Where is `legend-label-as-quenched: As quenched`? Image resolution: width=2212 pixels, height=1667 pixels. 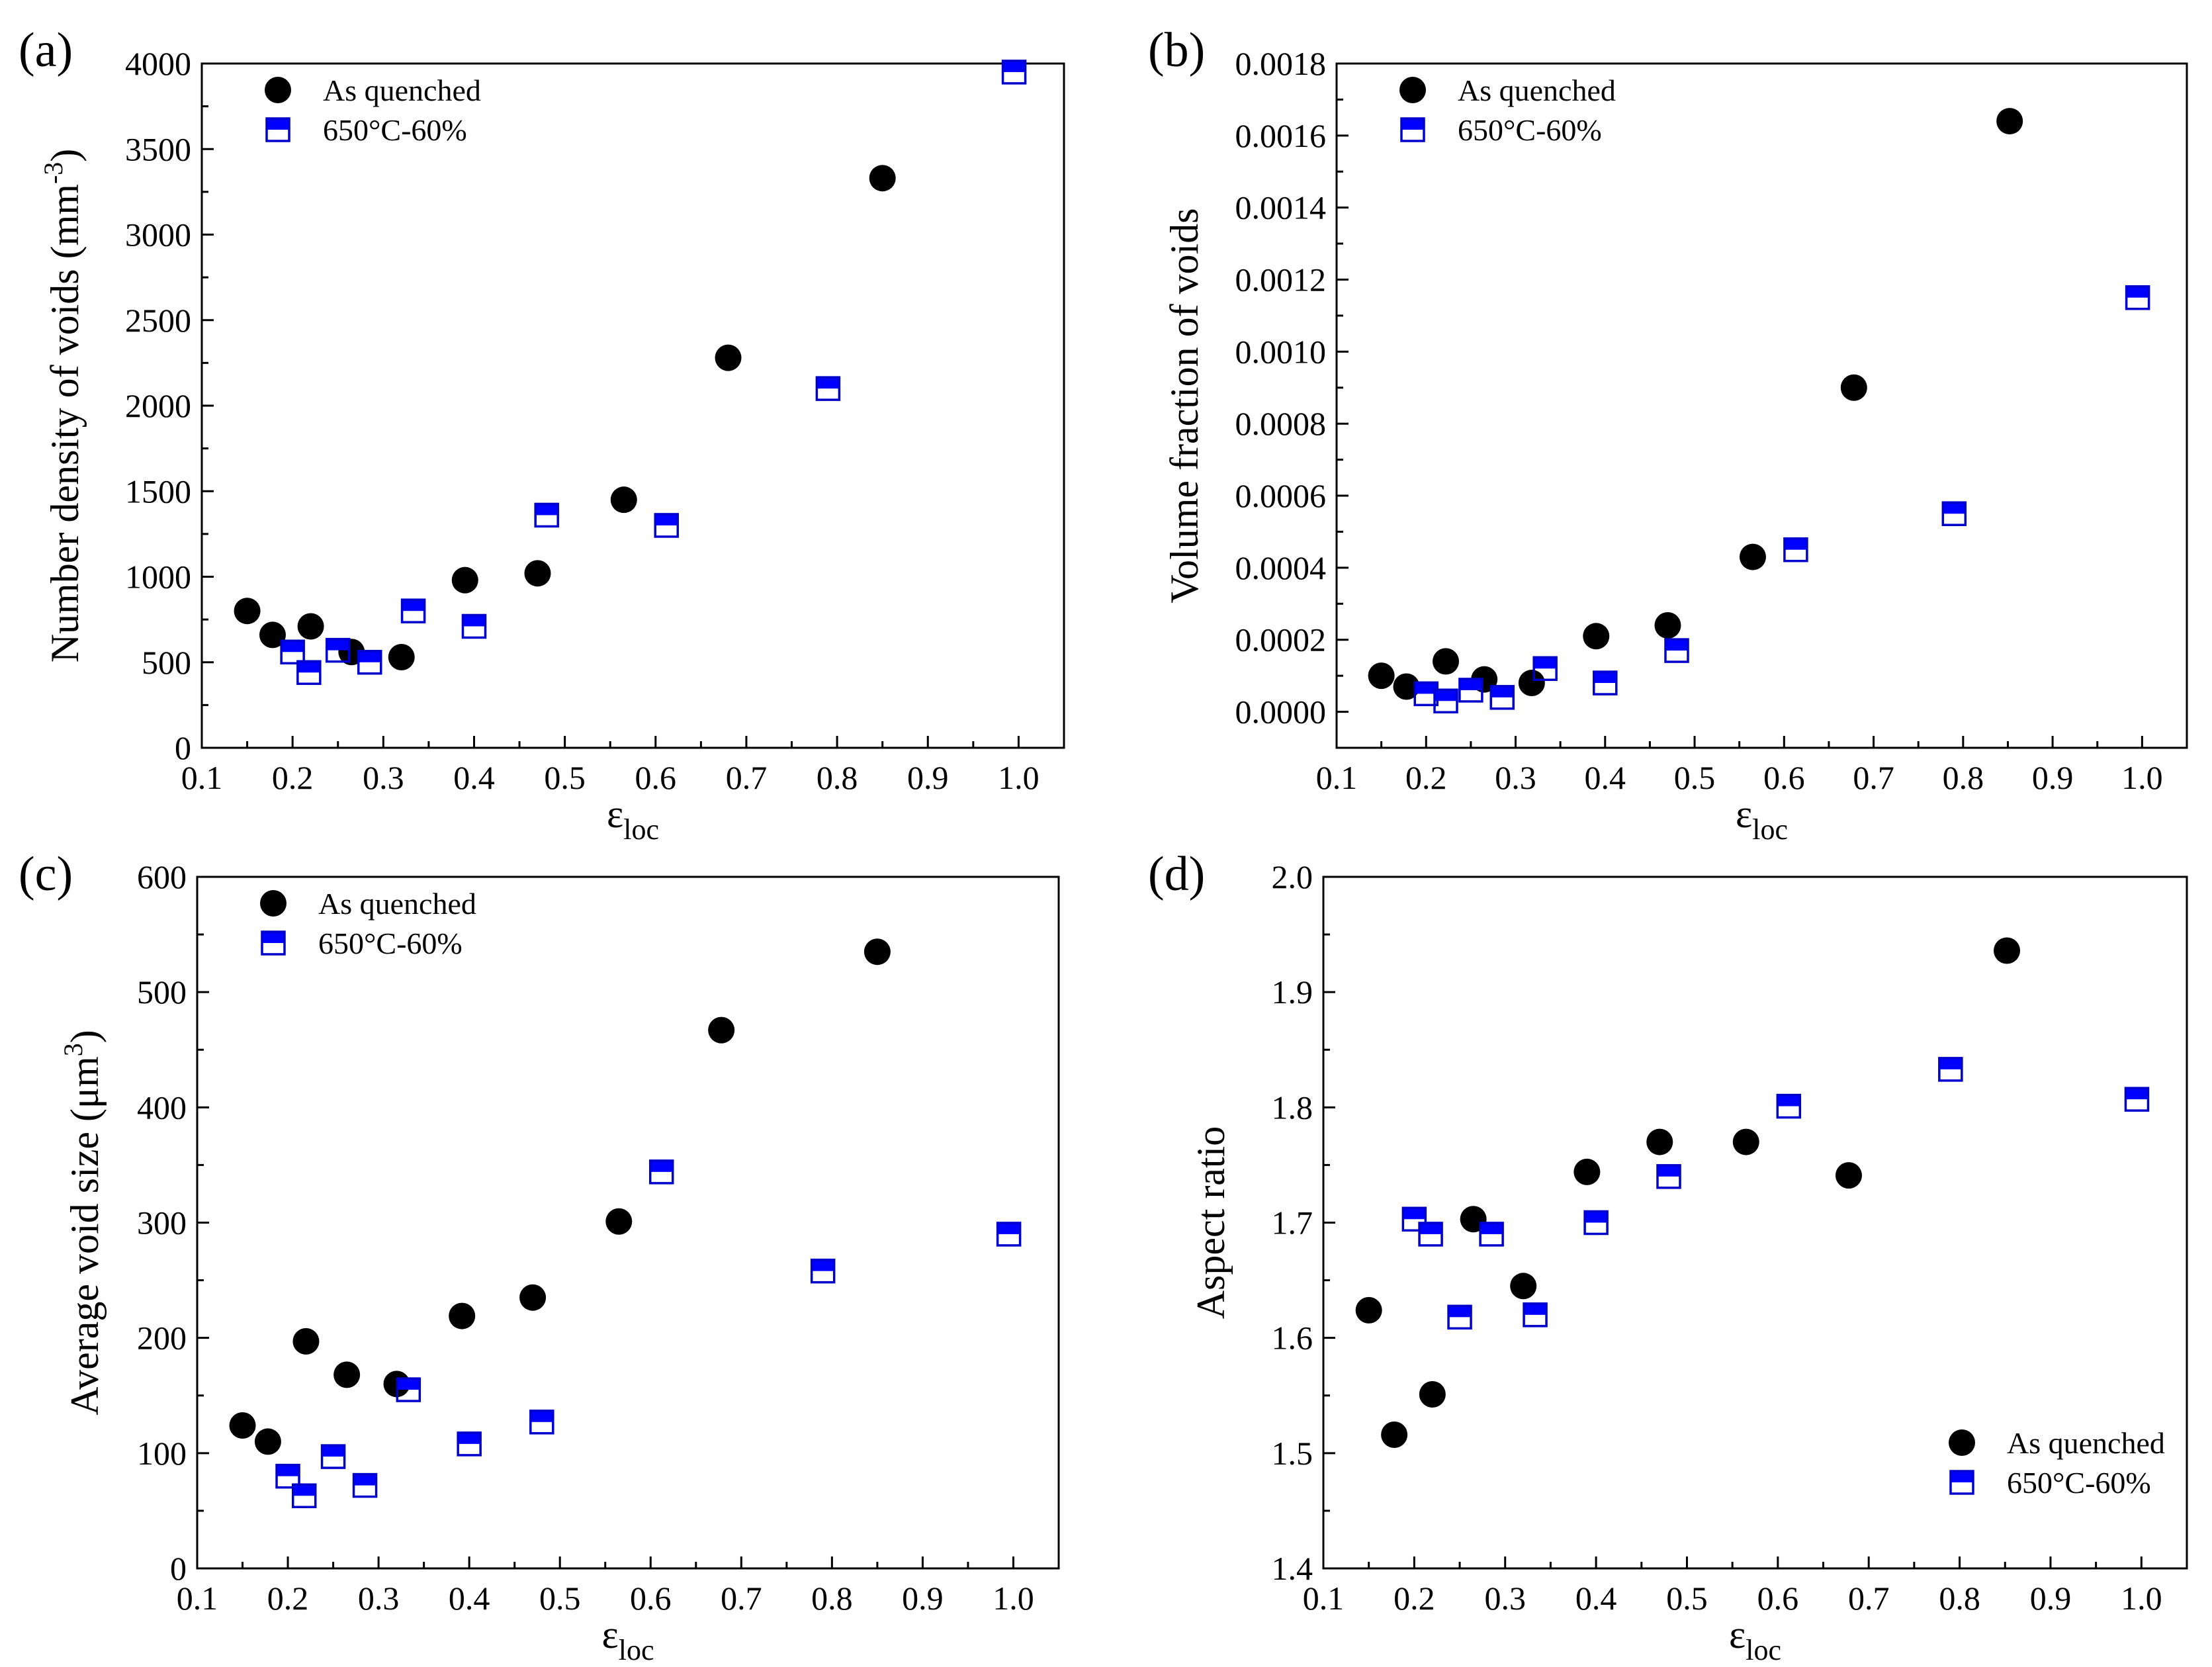 legend-label-as-quenched: As quenched is located at coordinates (397, 904).